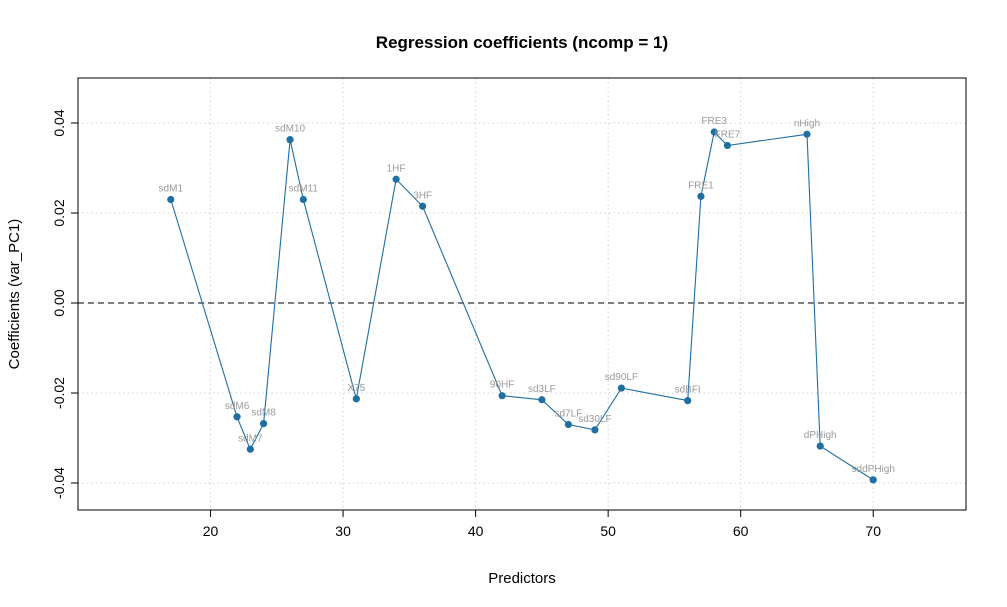 The image size is (1007, 607). I want to click on data-point-sdM8, so click(263, 424).